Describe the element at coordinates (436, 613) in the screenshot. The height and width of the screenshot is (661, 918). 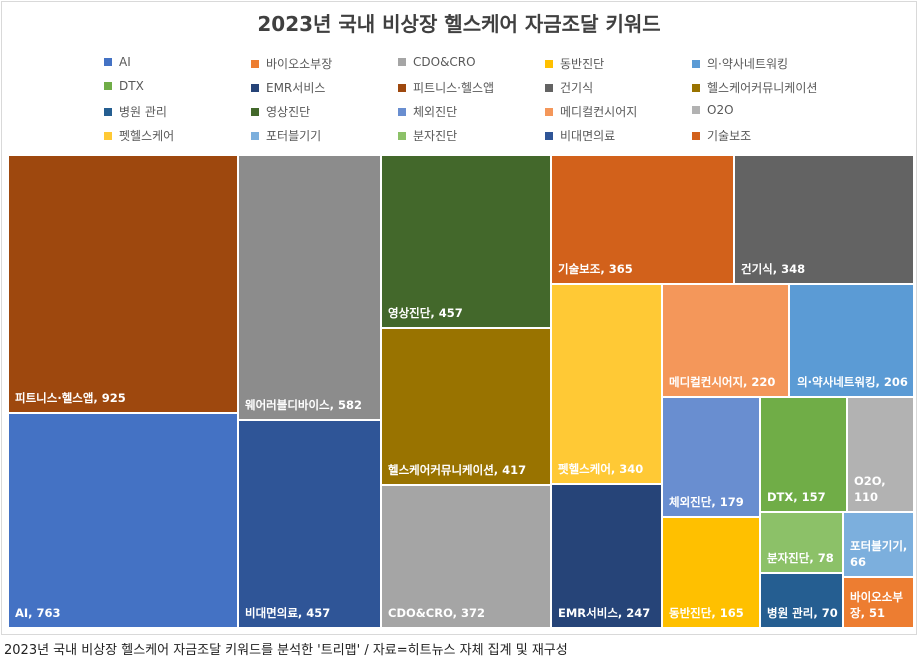
I see `treemap-label: CDO&CRO, 372` at that location.